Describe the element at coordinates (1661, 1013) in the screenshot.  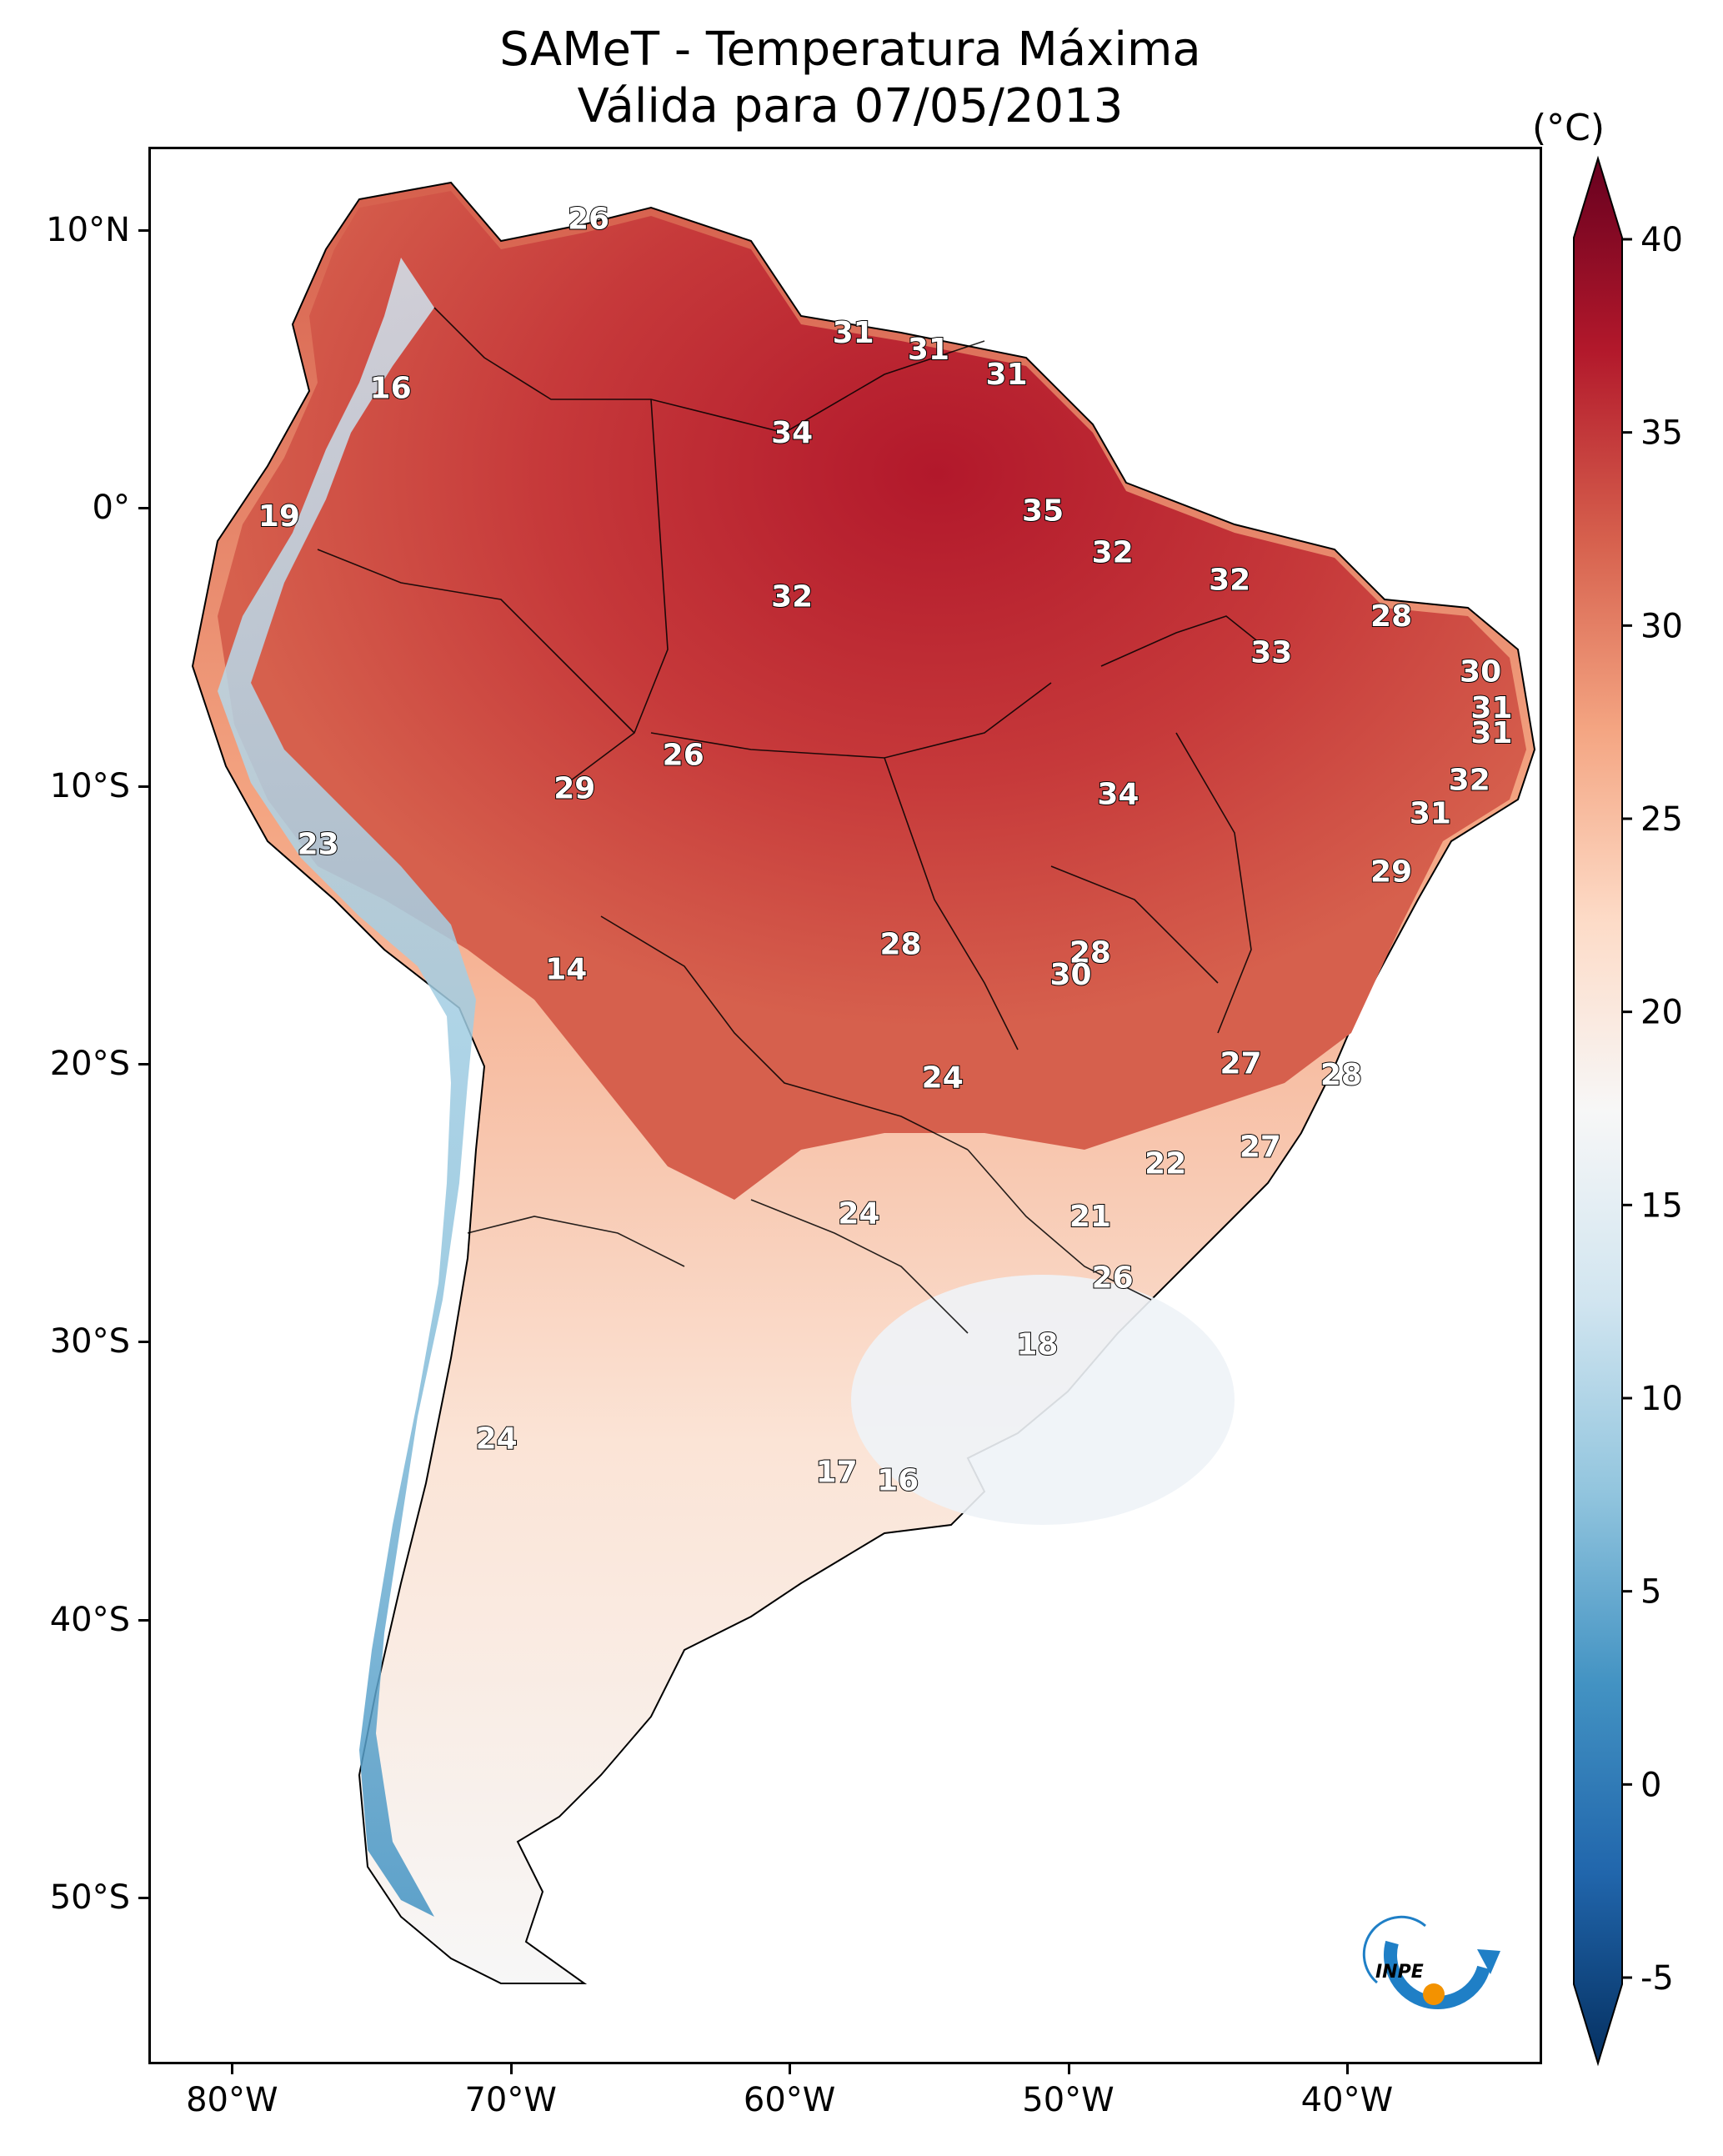
I see `colorbar-tick-label: 20` at that location.